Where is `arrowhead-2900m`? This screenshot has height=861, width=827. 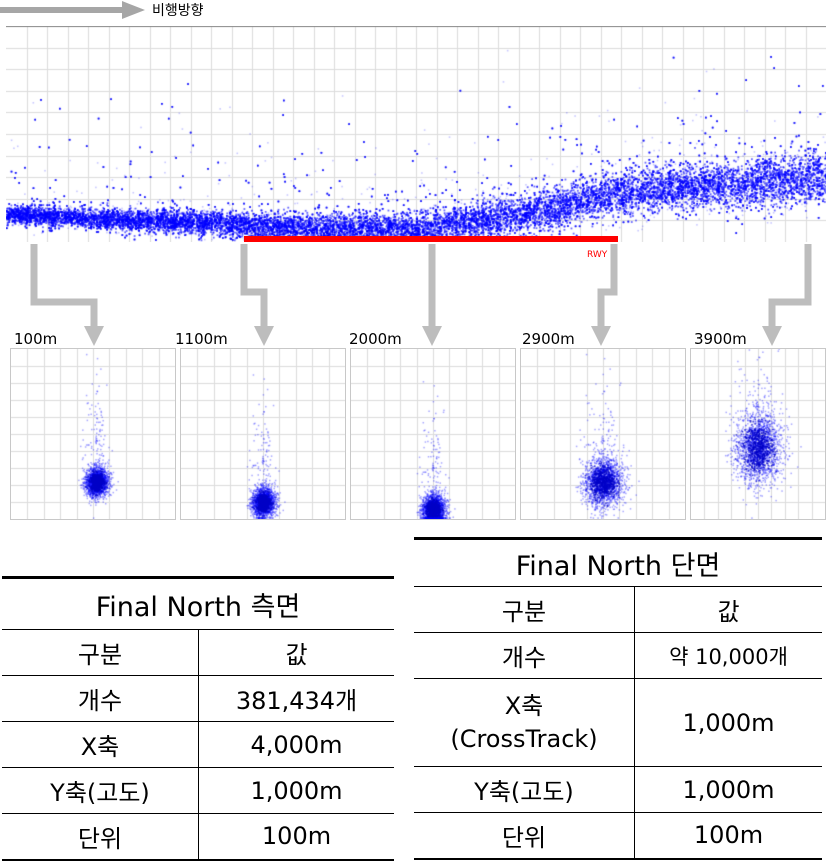 arrowhead-2900m is located at coordinates (601, 336).